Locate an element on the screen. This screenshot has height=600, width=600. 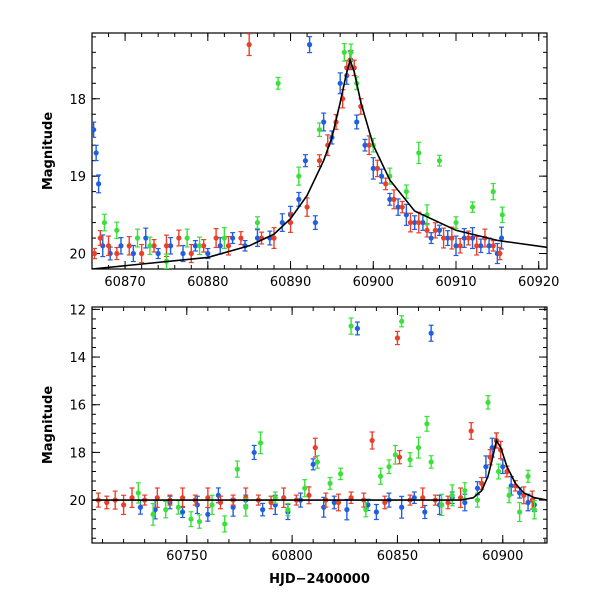
x-tick-label: 60910 is located at coordinates (455, 282).